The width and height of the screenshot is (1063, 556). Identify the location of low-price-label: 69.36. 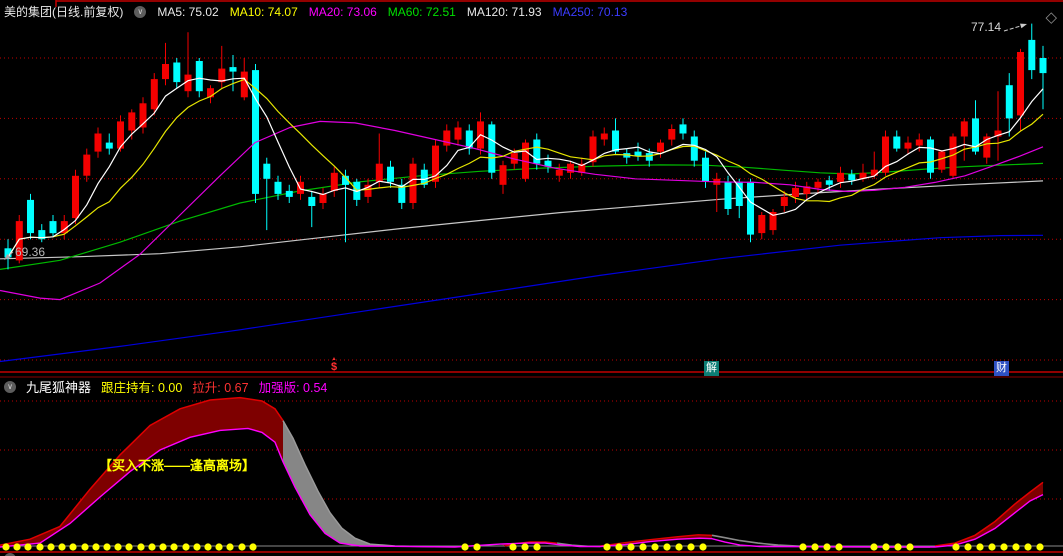
(30, 252).